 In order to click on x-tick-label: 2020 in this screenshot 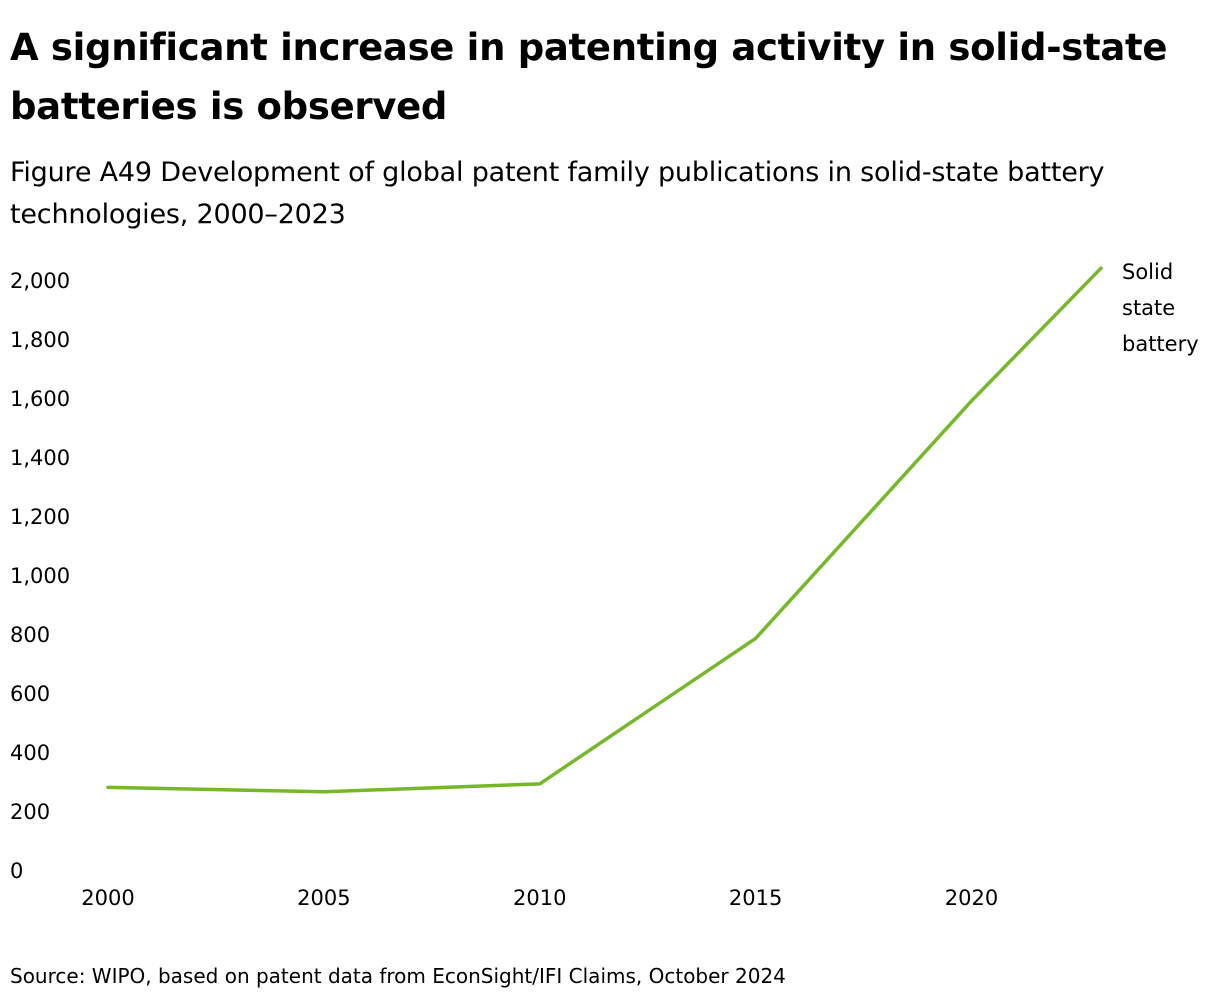, I will do `click(971, 898)`.